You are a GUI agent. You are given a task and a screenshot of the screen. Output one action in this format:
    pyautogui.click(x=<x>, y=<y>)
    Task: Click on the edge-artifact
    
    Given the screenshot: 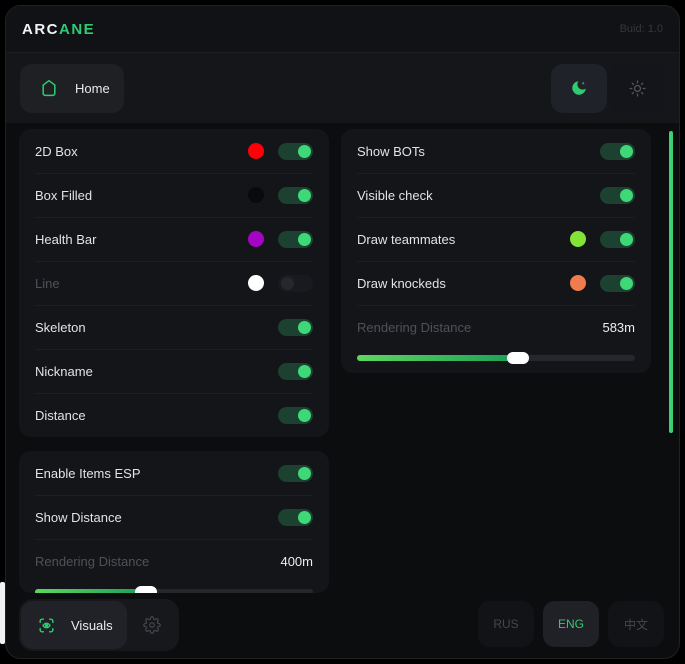 What is the action you would take?
    pyautogui.click(x=2, y=613)
    